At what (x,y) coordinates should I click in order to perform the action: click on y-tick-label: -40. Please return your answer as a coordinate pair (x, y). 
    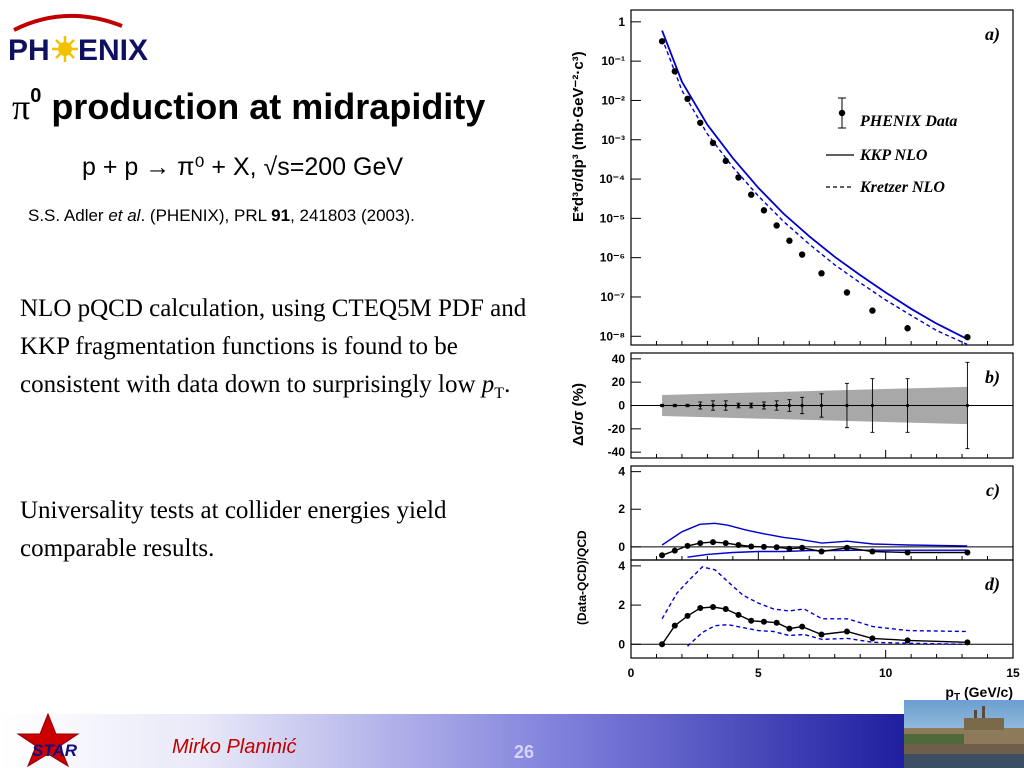
    Looking at the image, I should click on (617, 452).